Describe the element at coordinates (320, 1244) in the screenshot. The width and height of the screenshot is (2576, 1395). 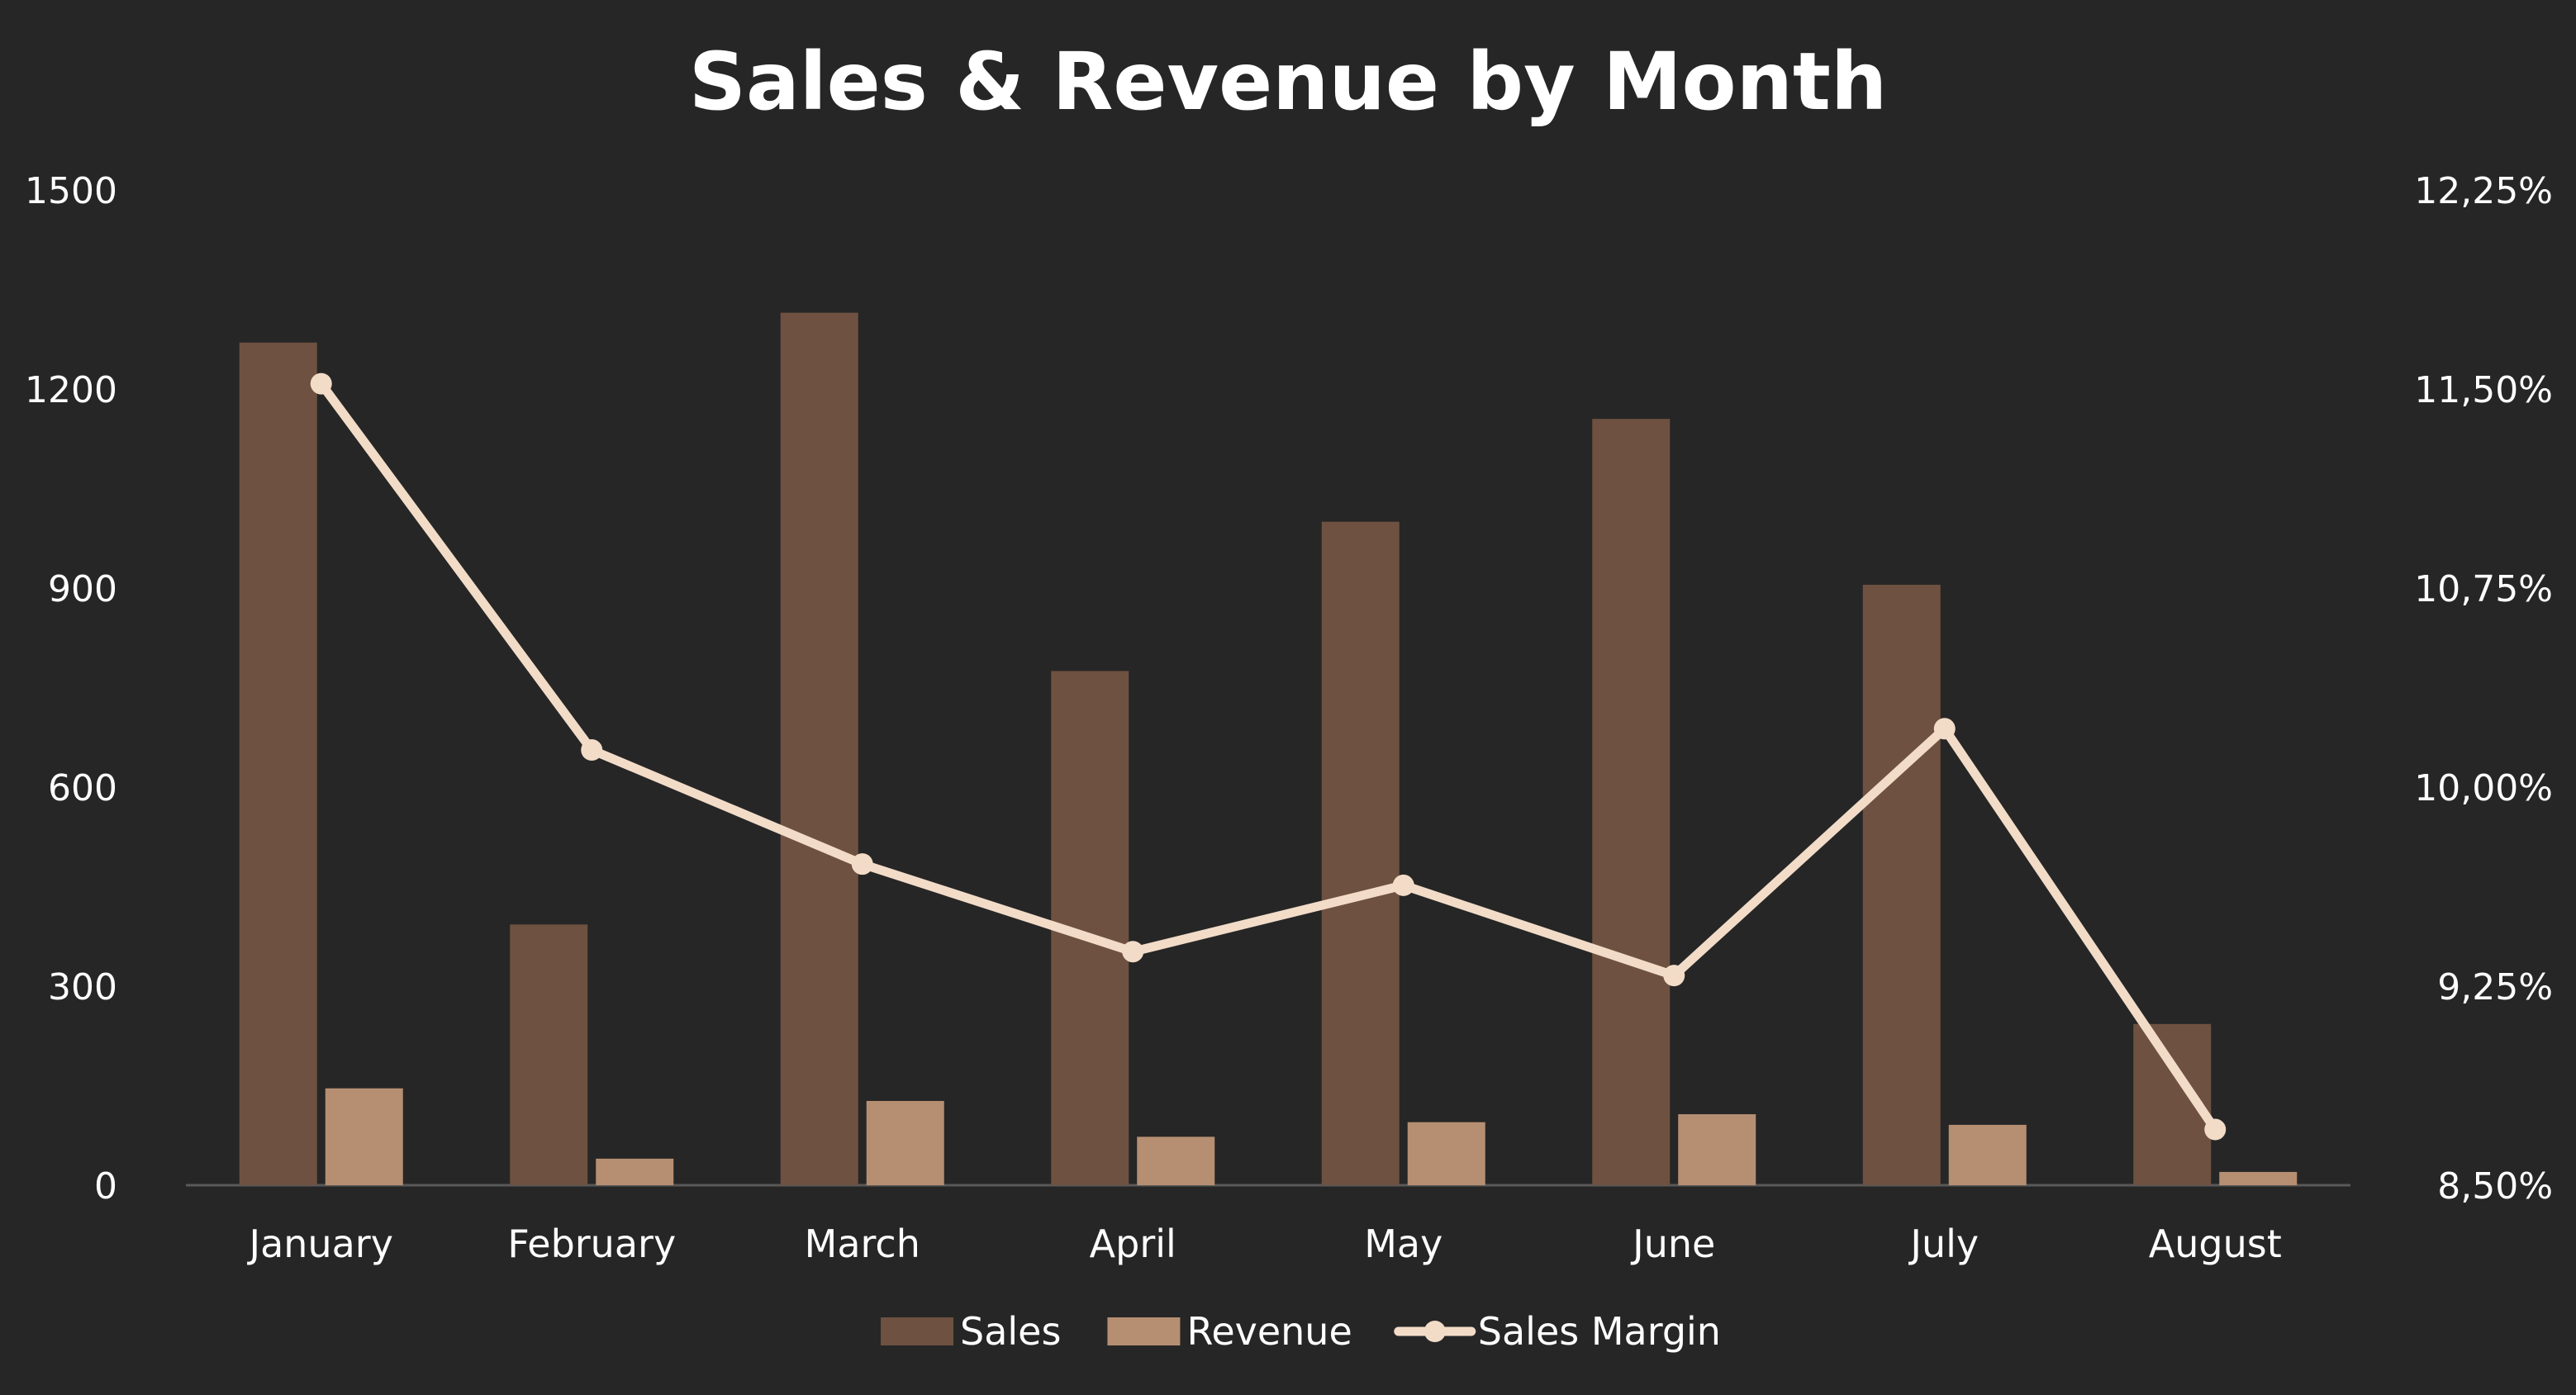
I see `category-label: January` at that location.